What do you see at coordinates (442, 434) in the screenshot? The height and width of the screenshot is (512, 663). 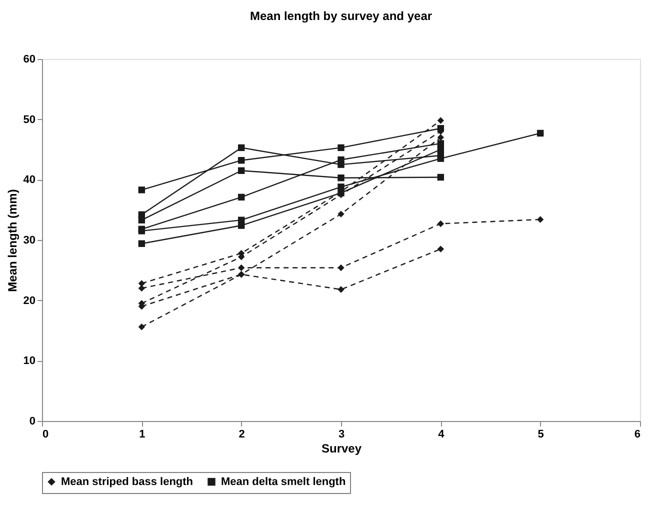 I see `x-tick-label: 4` at bounding box center [442, 434].